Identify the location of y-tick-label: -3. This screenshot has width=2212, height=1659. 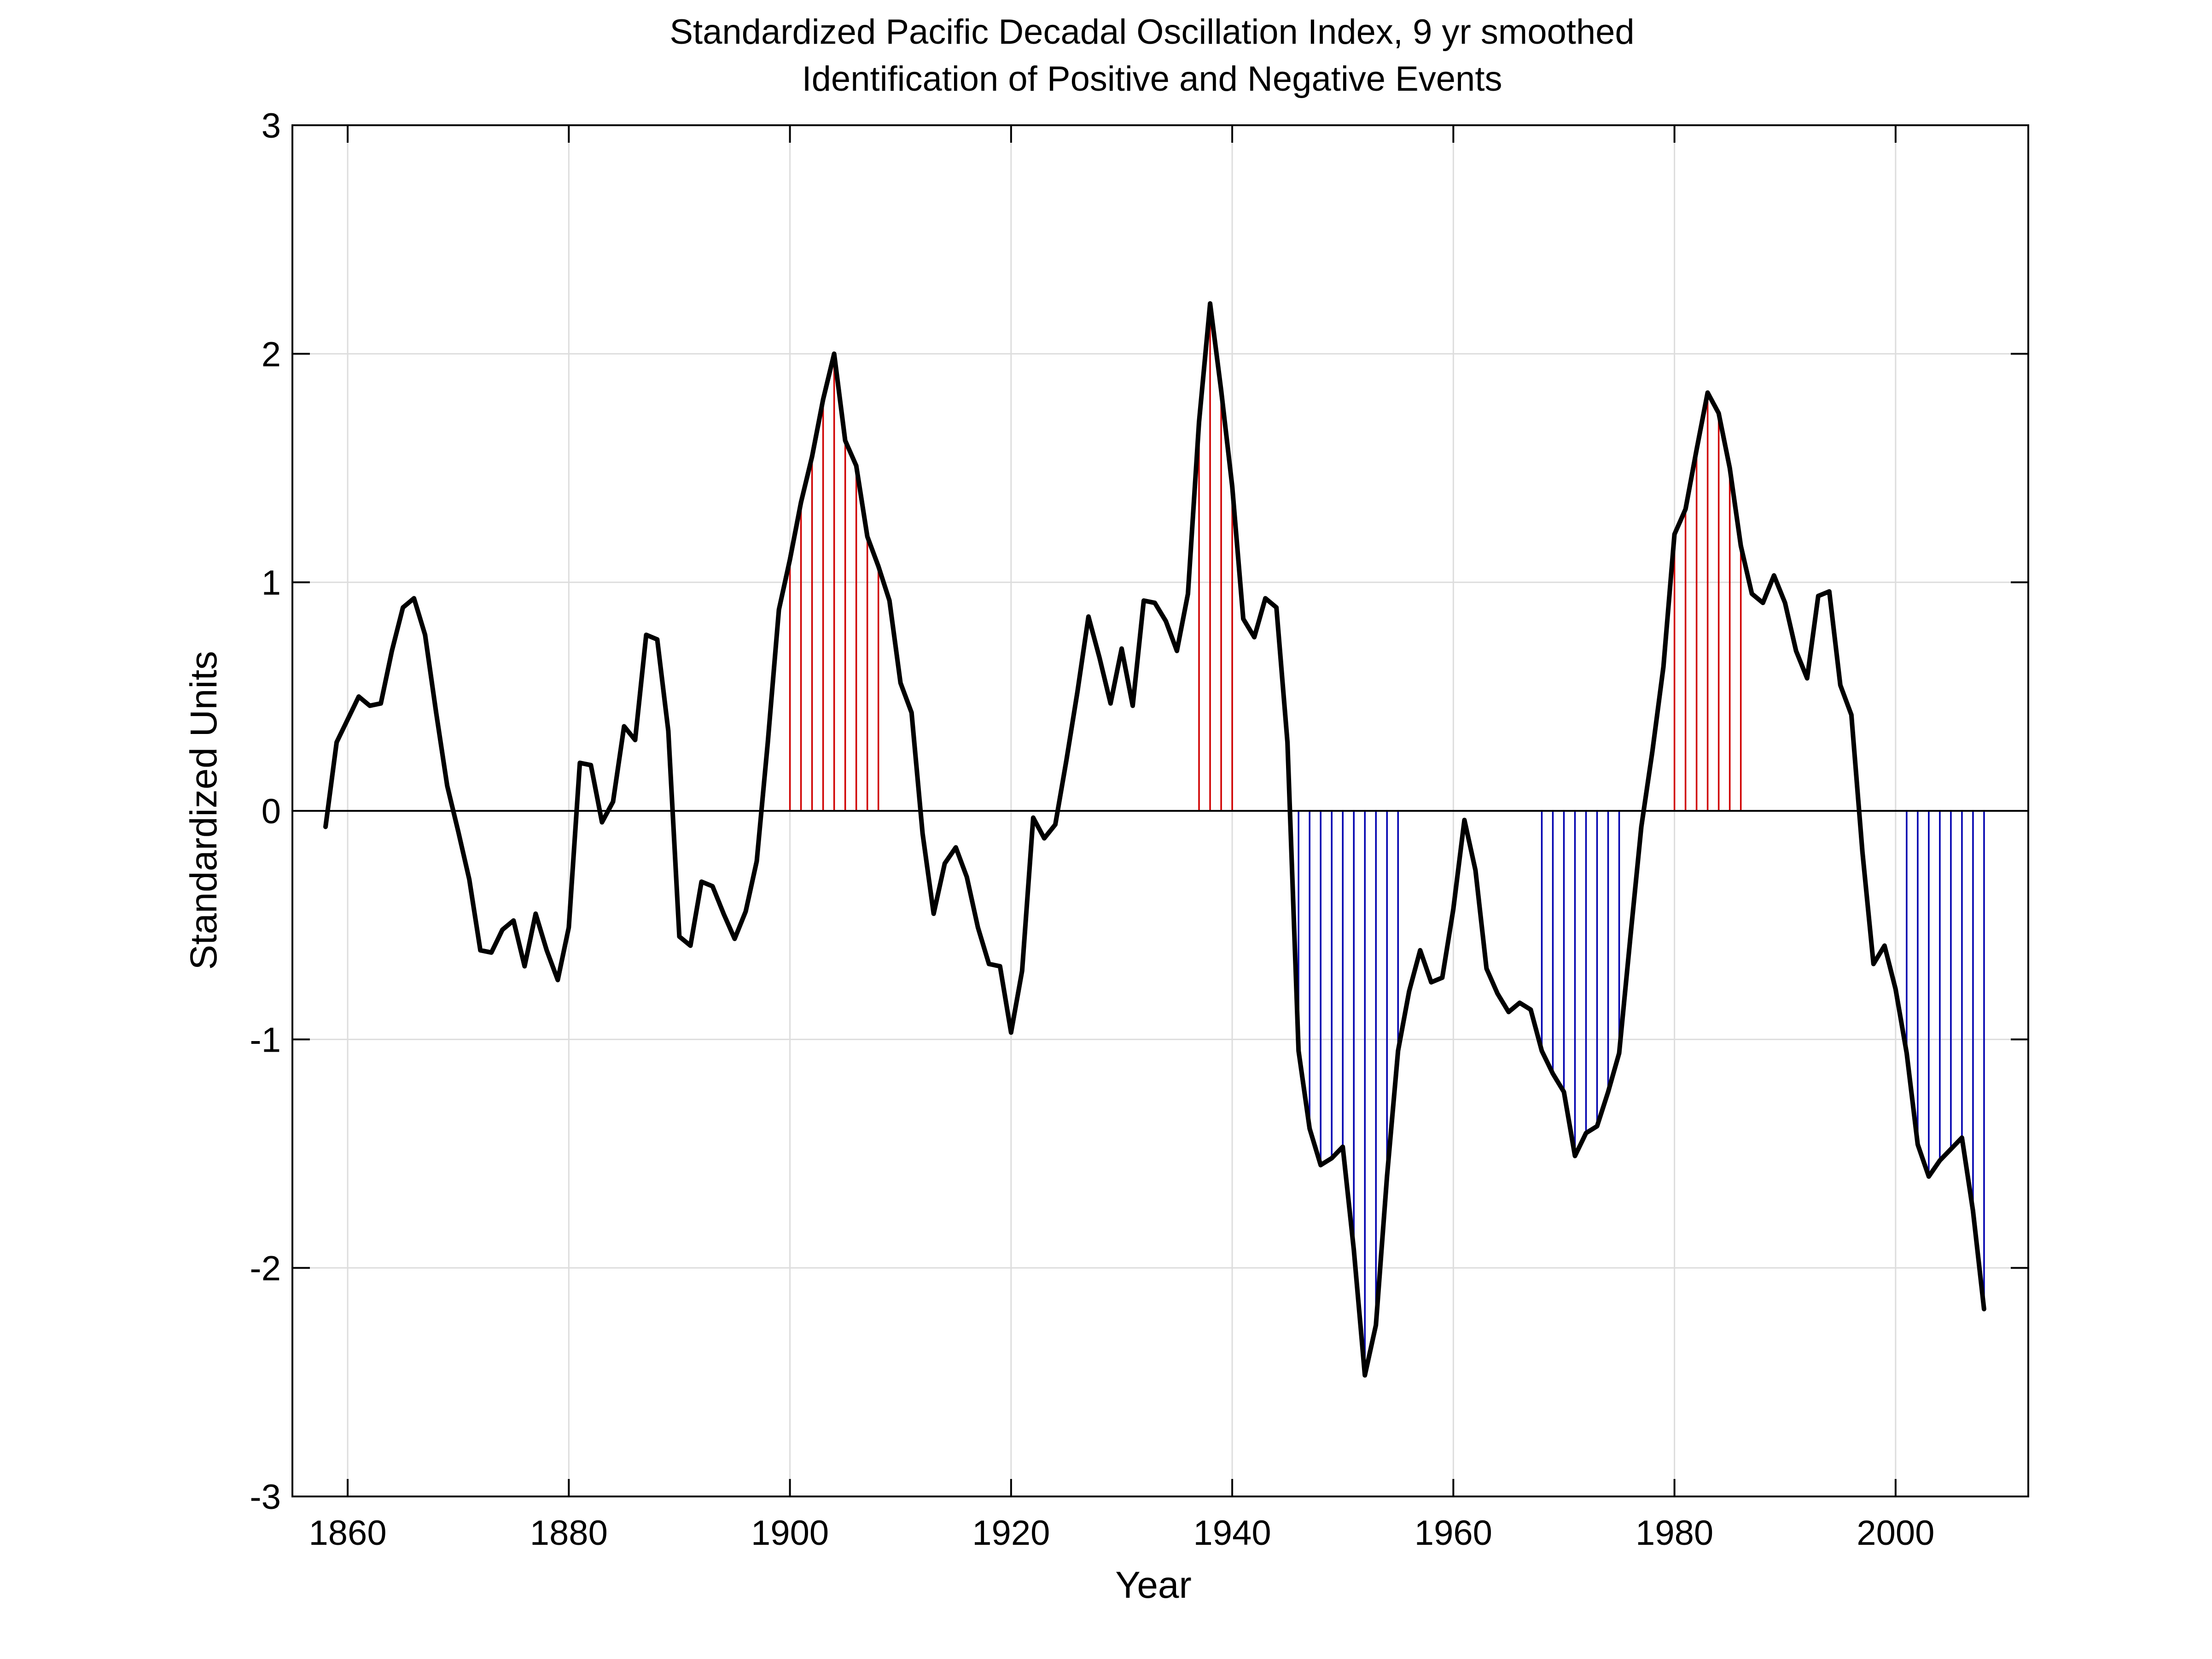
(265, 1498).